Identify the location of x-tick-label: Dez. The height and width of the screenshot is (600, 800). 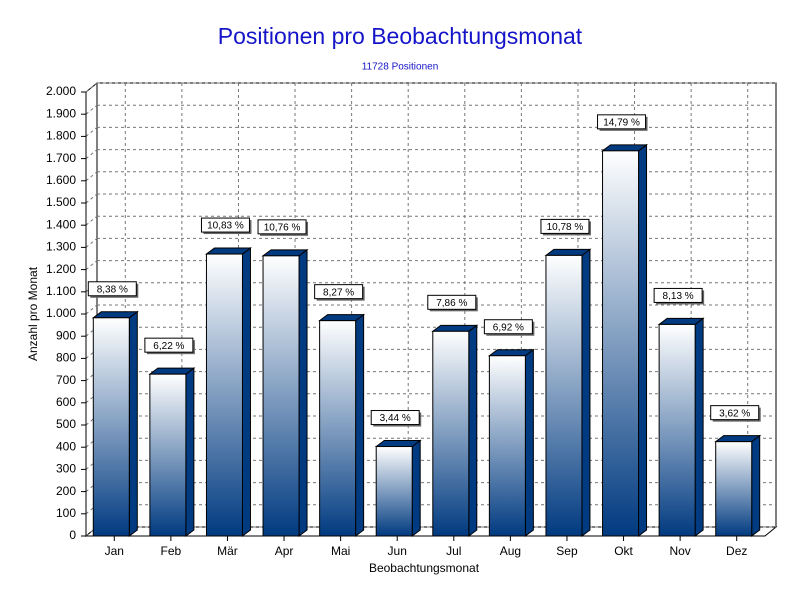
(736, 551).